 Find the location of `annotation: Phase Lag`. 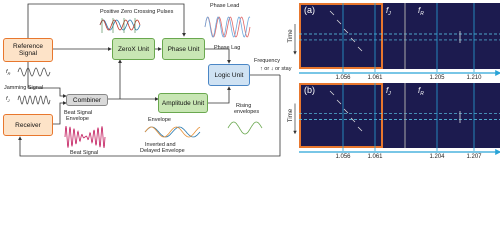

annotation: Phase Lag is located at coordinates (227, 48).